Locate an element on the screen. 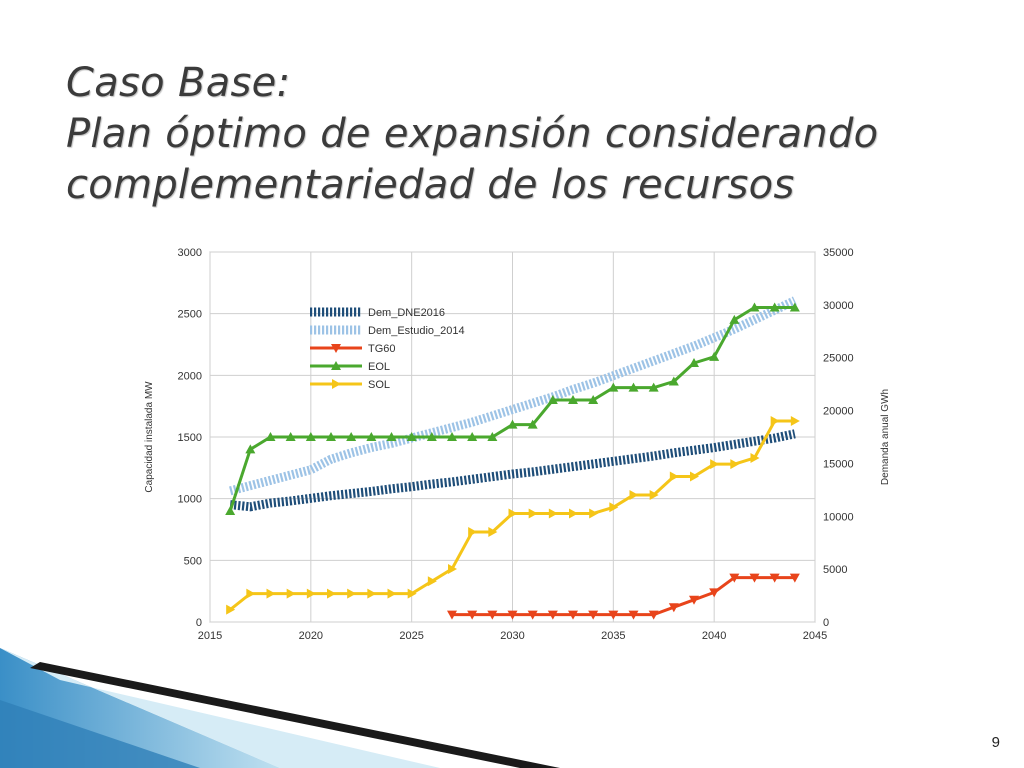 The width and height of the screenshot is (1024, 768). y-left-tick-label: 1500 is located at coordinates (190, 438).